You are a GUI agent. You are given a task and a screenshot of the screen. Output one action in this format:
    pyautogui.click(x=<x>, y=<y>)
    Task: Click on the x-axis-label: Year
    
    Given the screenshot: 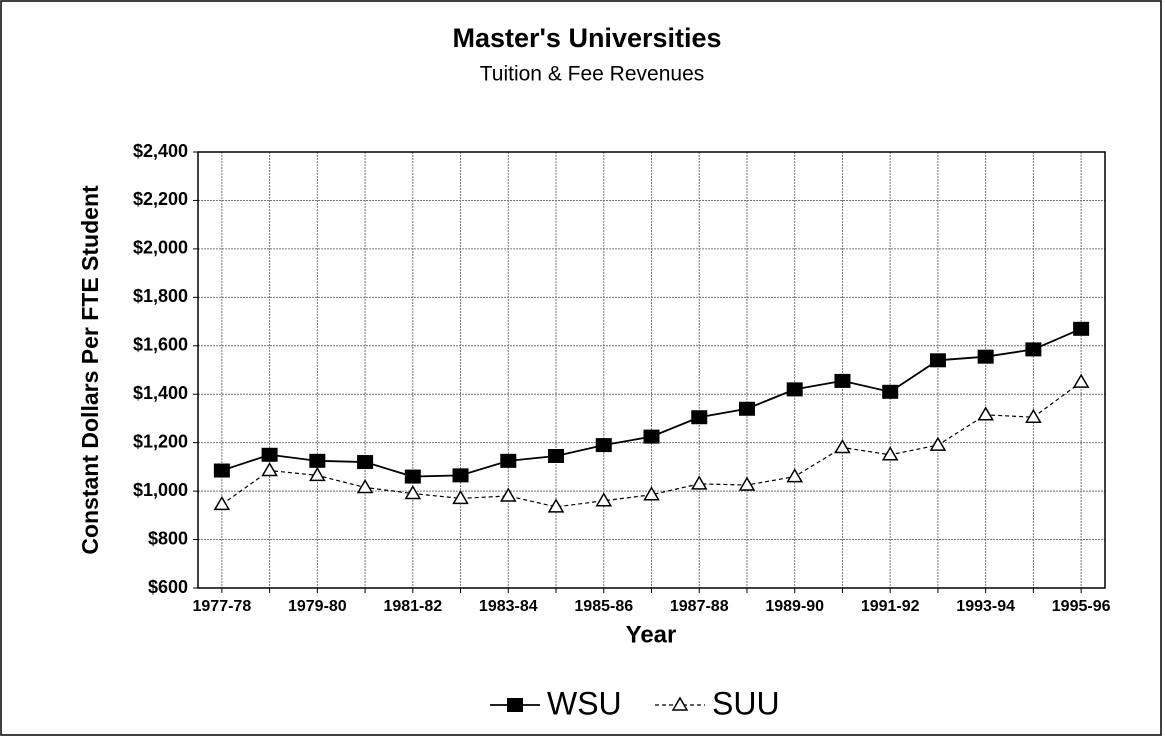 What is the action you would take?
    pyautogui.click(x=651, y=634)
    